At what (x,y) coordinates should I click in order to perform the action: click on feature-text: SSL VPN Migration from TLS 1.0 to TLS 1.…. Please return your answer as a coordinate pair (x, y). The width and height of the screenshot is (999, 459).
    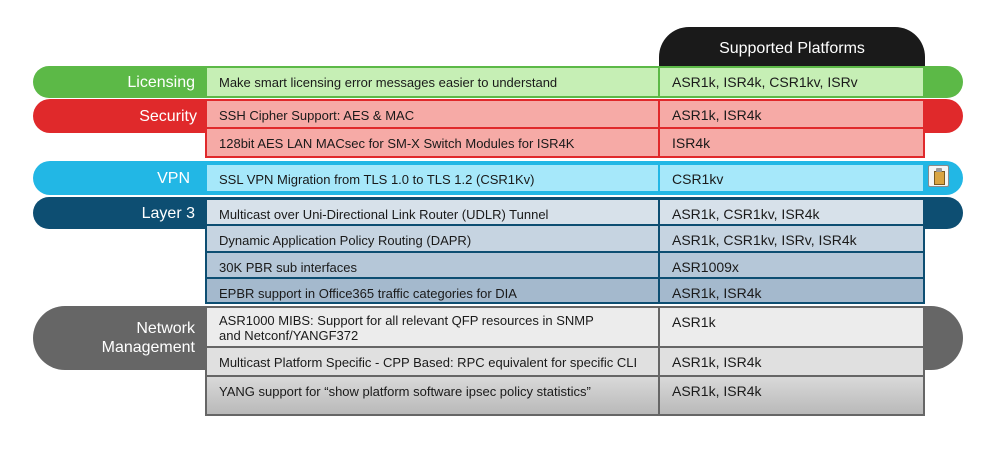
    Looking at the image, I should click on (377, 179).